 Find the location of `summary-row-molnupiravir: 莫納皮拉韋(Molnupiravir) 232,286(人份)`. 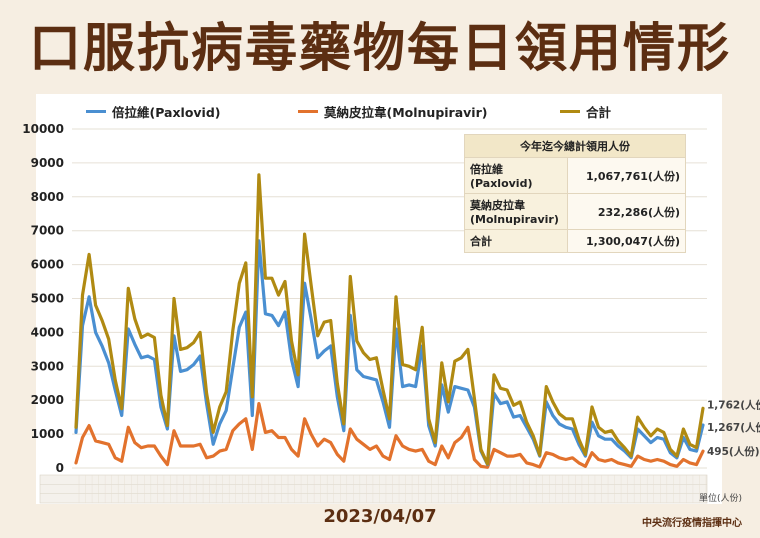

summary-row-molnupiravir: 莫納皮拉韋(Molnupiravir) 232,286(人份) is located at coordinates (575, 211).